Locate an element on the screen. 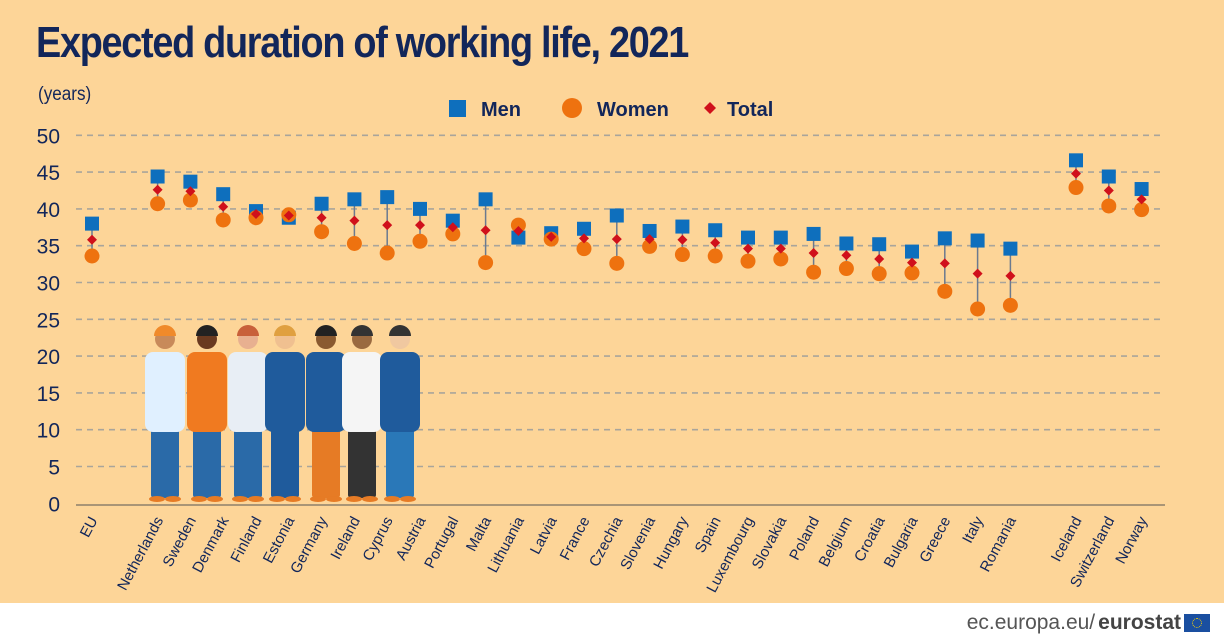 The image size is (1224, 643). y-tick-label: 25 is located at coordinates (48, 320).